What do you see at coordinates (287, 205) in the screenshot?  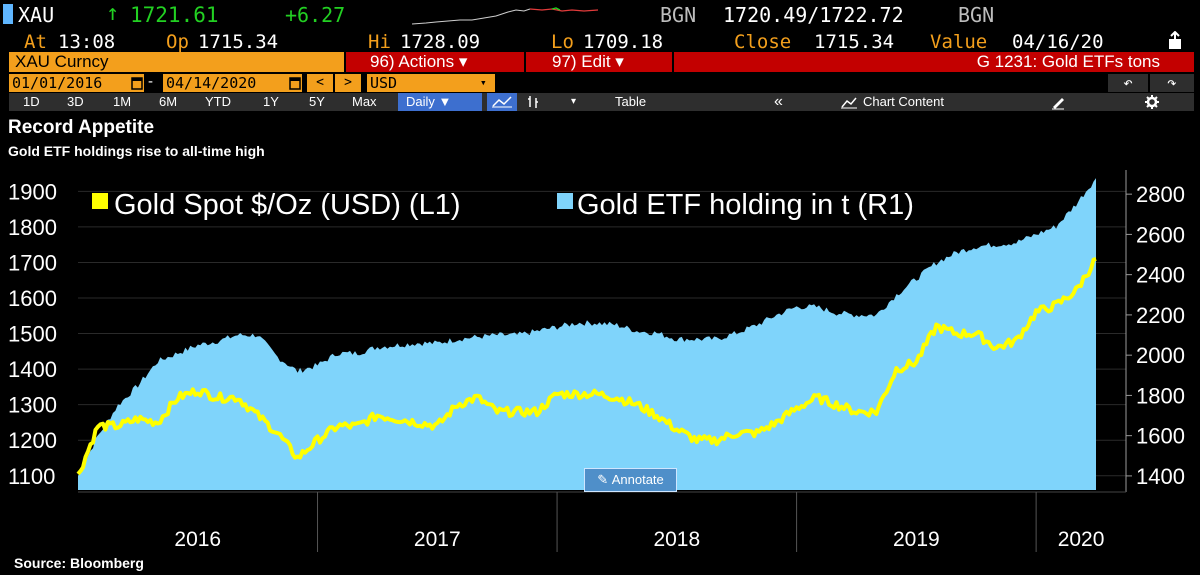 I see `legend-label-spot: Gold Spot $/Oz (USD) (L1)` at bounding box center [287, 205].